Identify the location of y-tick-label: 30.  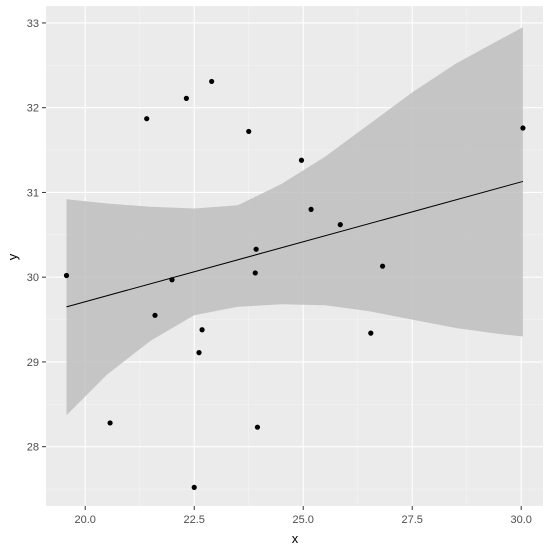
(33, 278).